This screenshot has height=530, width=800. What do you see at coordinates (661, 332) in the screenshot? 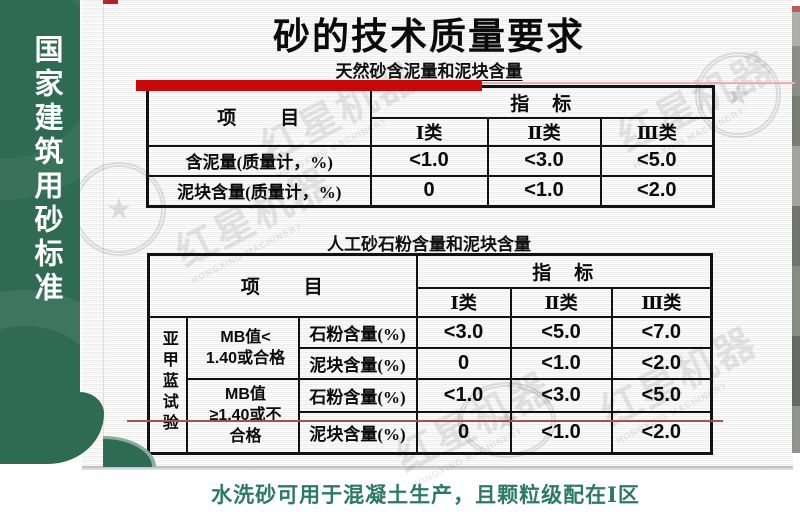
I see `table2-g1r1-val3: <7.0` at bounding box center [661, 332].